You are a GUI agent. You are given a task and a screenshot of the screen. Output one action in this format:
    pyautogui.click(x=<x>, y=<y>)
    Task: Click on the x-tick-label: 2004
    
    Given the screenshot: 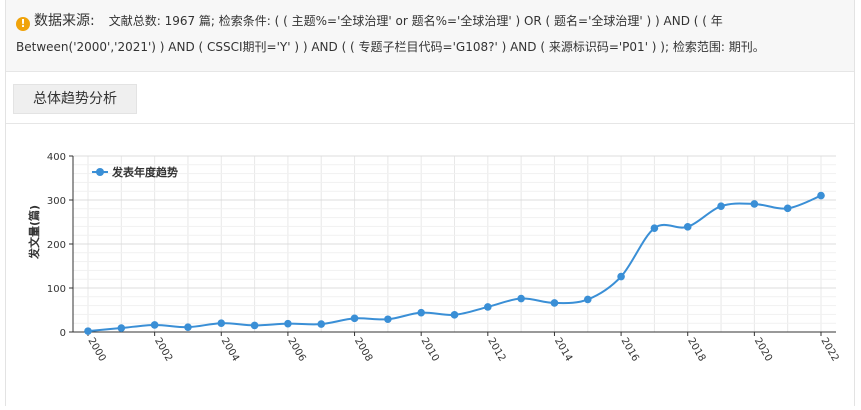 What is the action you would take?
    pyautogui.click(x=230, y=350)
    